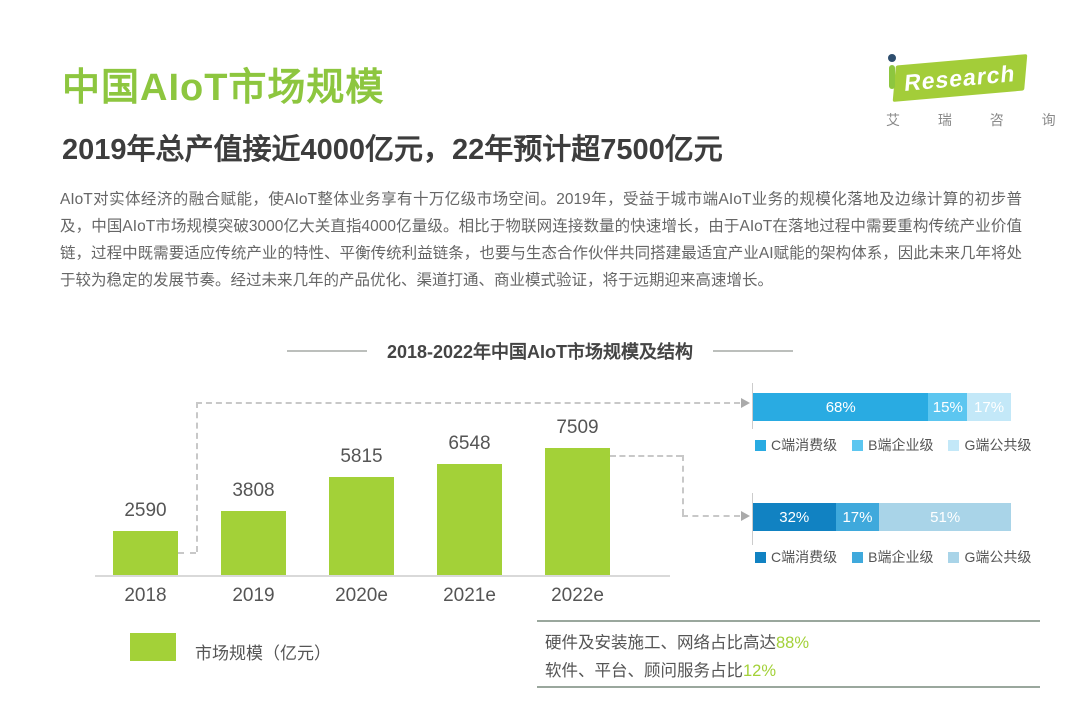  I want to click on chart-title: 2018-2022年中国AIoT市场规模及结构, so click(540, 352).